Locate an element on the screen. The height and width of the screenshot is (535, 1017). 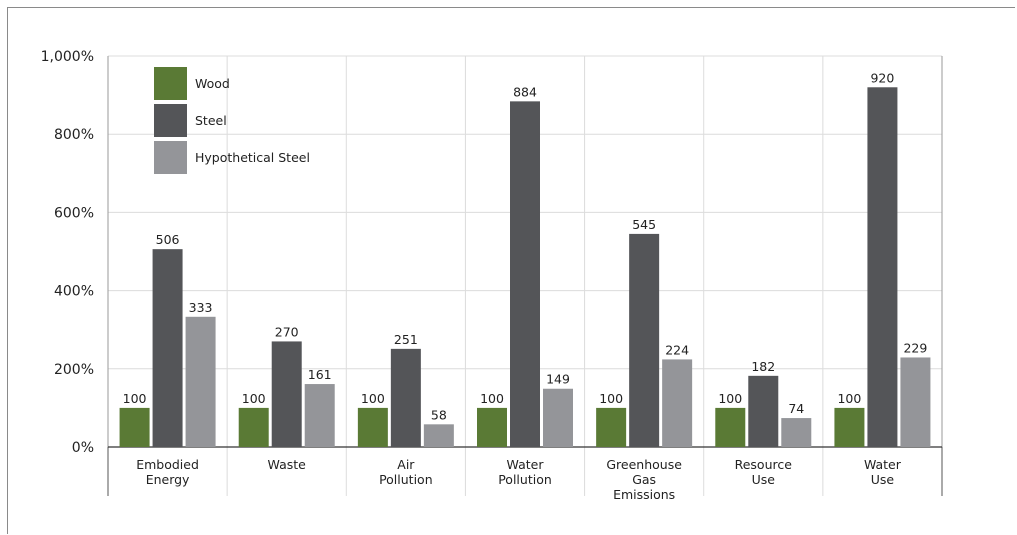
category-label: Emissions is located at coordinates (644, 494).